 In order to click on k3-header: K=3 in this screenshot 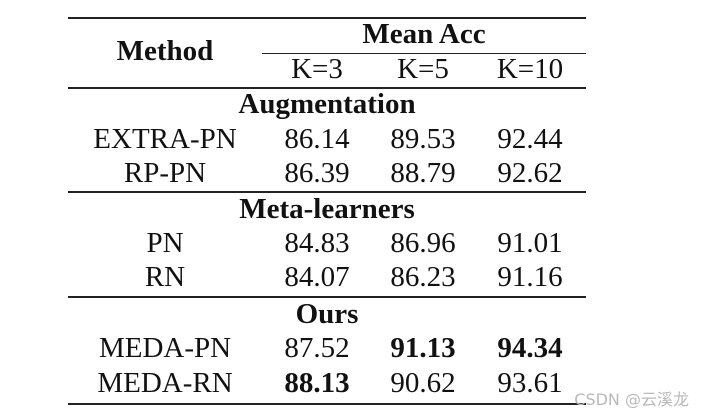, I will do `click(317, 69)`.